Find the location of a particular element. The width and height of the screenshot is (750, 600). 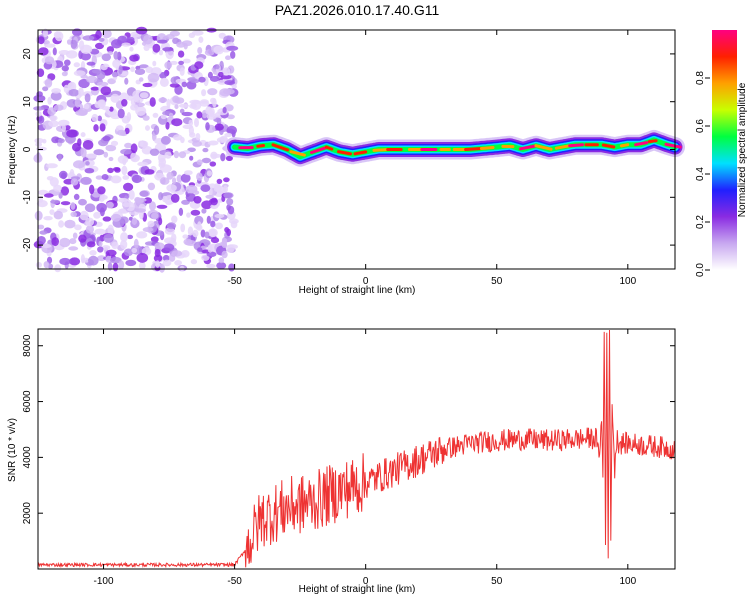

figure-title: PAZ1.2026.010.17.40.G11 is located at coordinates (357, 10).